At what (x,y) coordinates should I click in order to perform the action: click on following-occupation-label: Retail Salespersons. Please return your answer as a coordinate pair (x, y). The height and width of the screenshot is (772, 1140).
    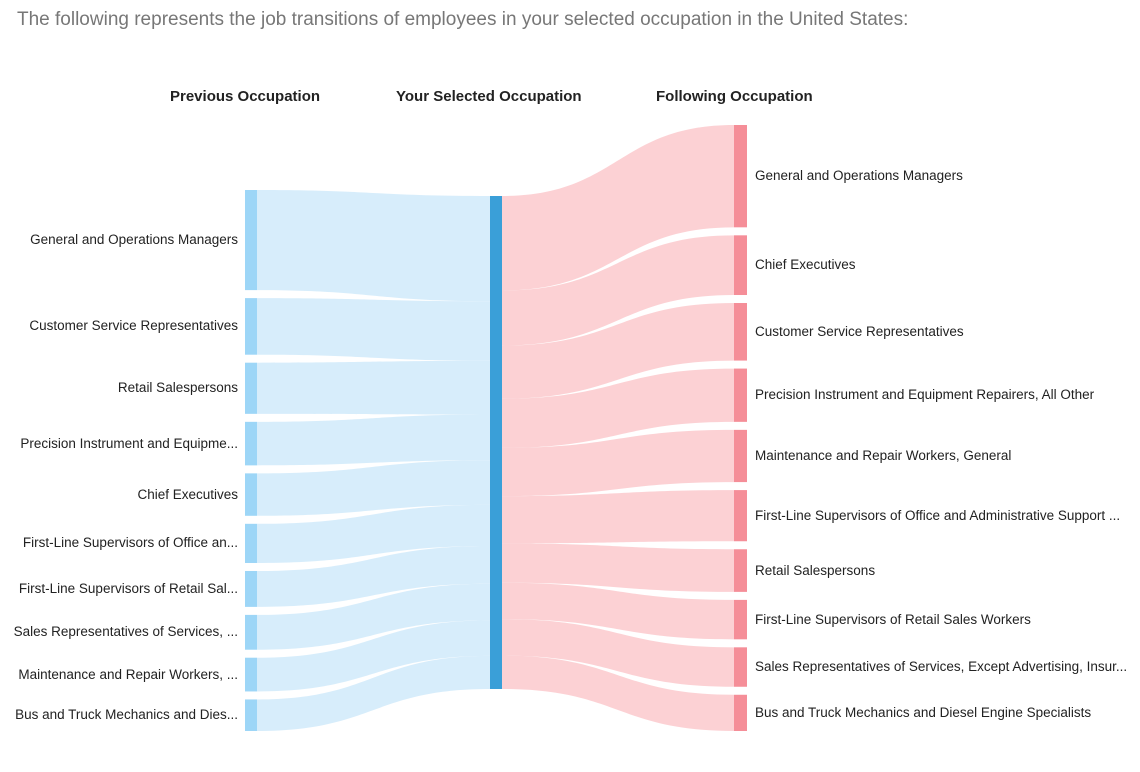
    Looking at the image, I should click on (815, 570).